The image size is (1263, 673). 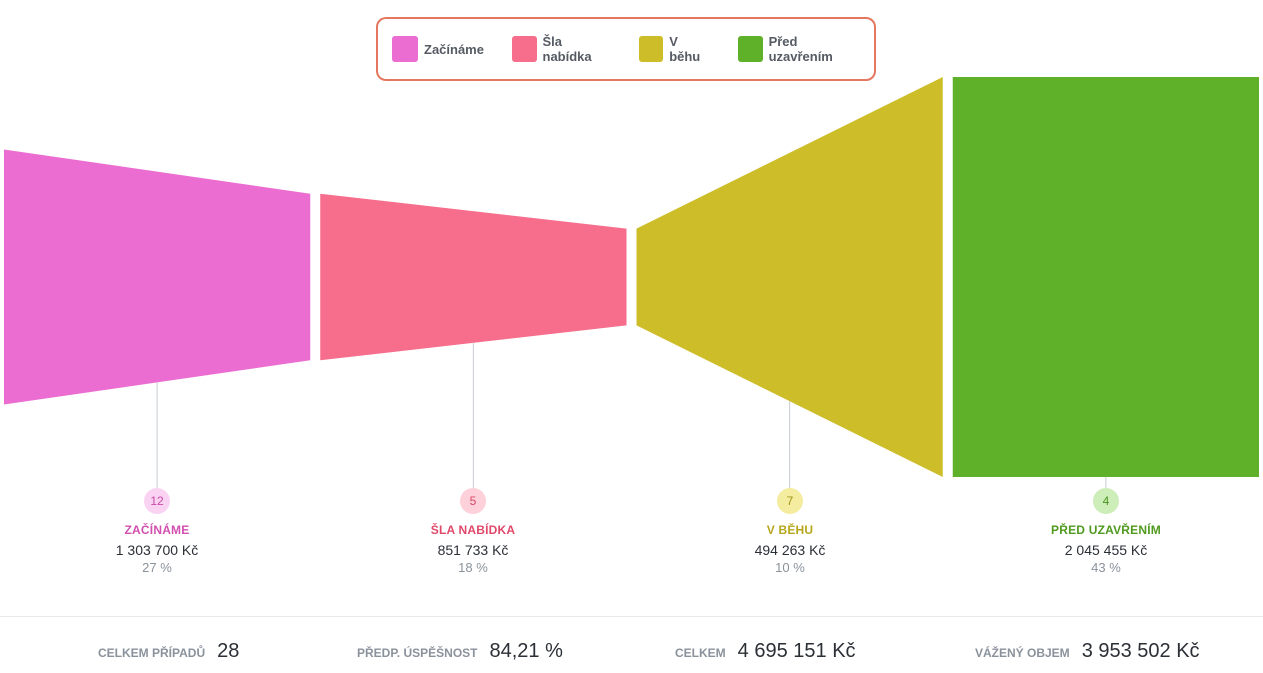 What do you see at coordinates (790, 550) in the screenshot?
I see `stage-amount: 494 263 Kč` at bounding box center [790, 550].